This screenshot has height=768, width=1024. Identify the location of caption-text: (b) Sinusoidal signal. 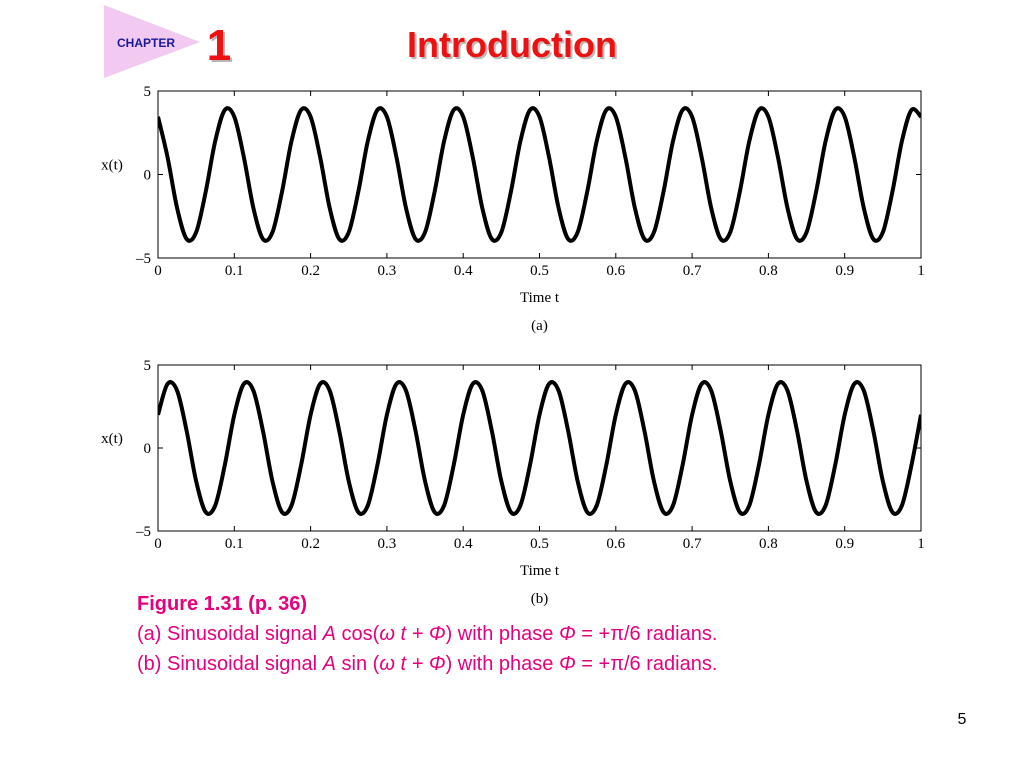
(230, 664).